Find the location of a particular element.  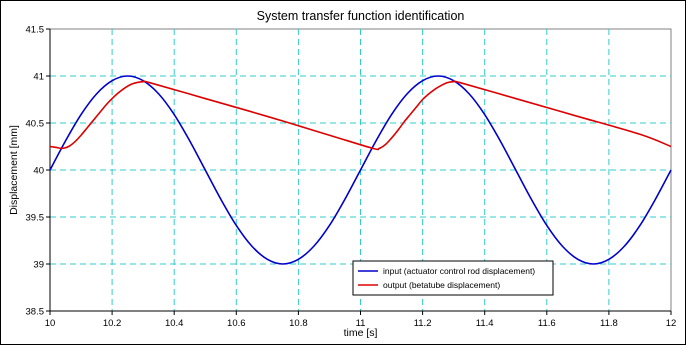

x-tick-label: 12 is located at coordinates (671, 323).